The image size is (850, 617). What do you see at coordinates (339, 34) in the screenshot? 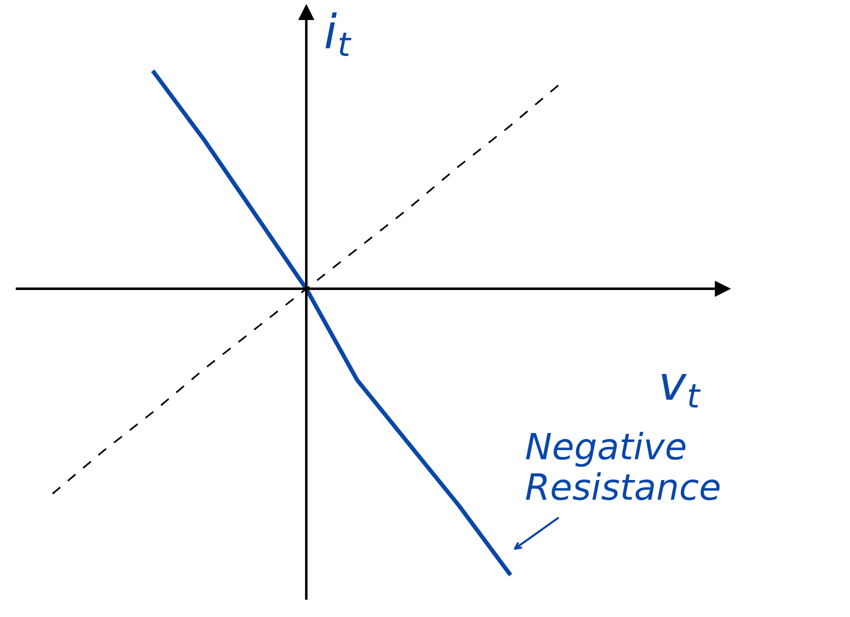
I see `y-axis-title: i$_{t}$` at bounding box center [339, 34].